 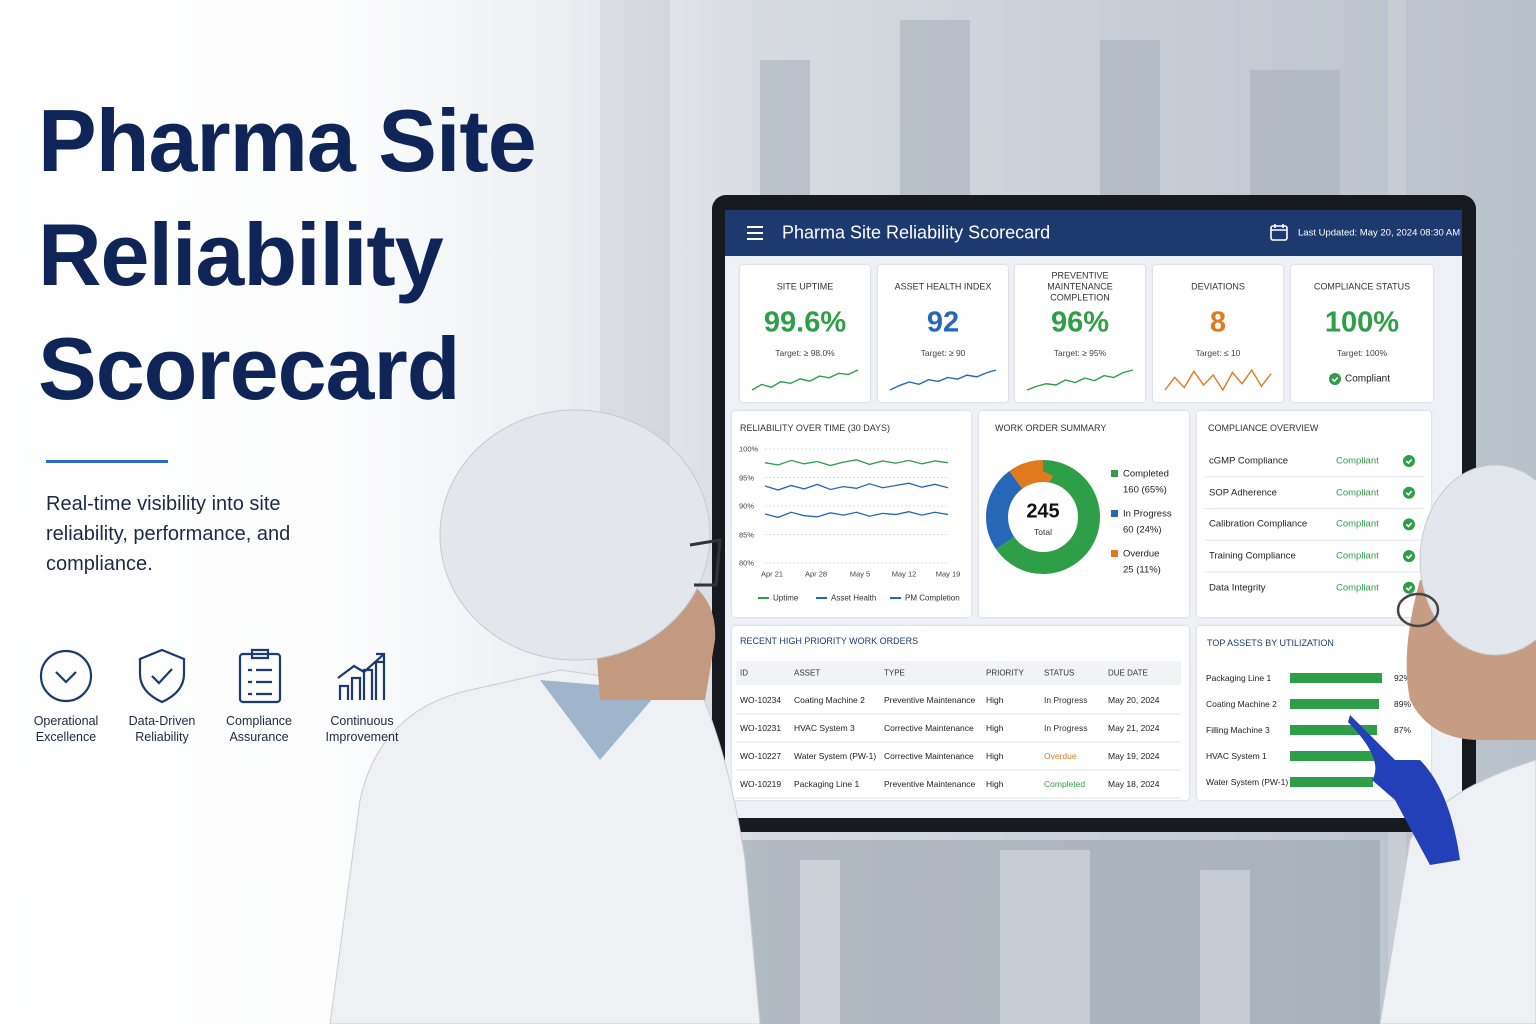 I want to click on compliance-name: Data Integrity, so click(x=1237, y=588).